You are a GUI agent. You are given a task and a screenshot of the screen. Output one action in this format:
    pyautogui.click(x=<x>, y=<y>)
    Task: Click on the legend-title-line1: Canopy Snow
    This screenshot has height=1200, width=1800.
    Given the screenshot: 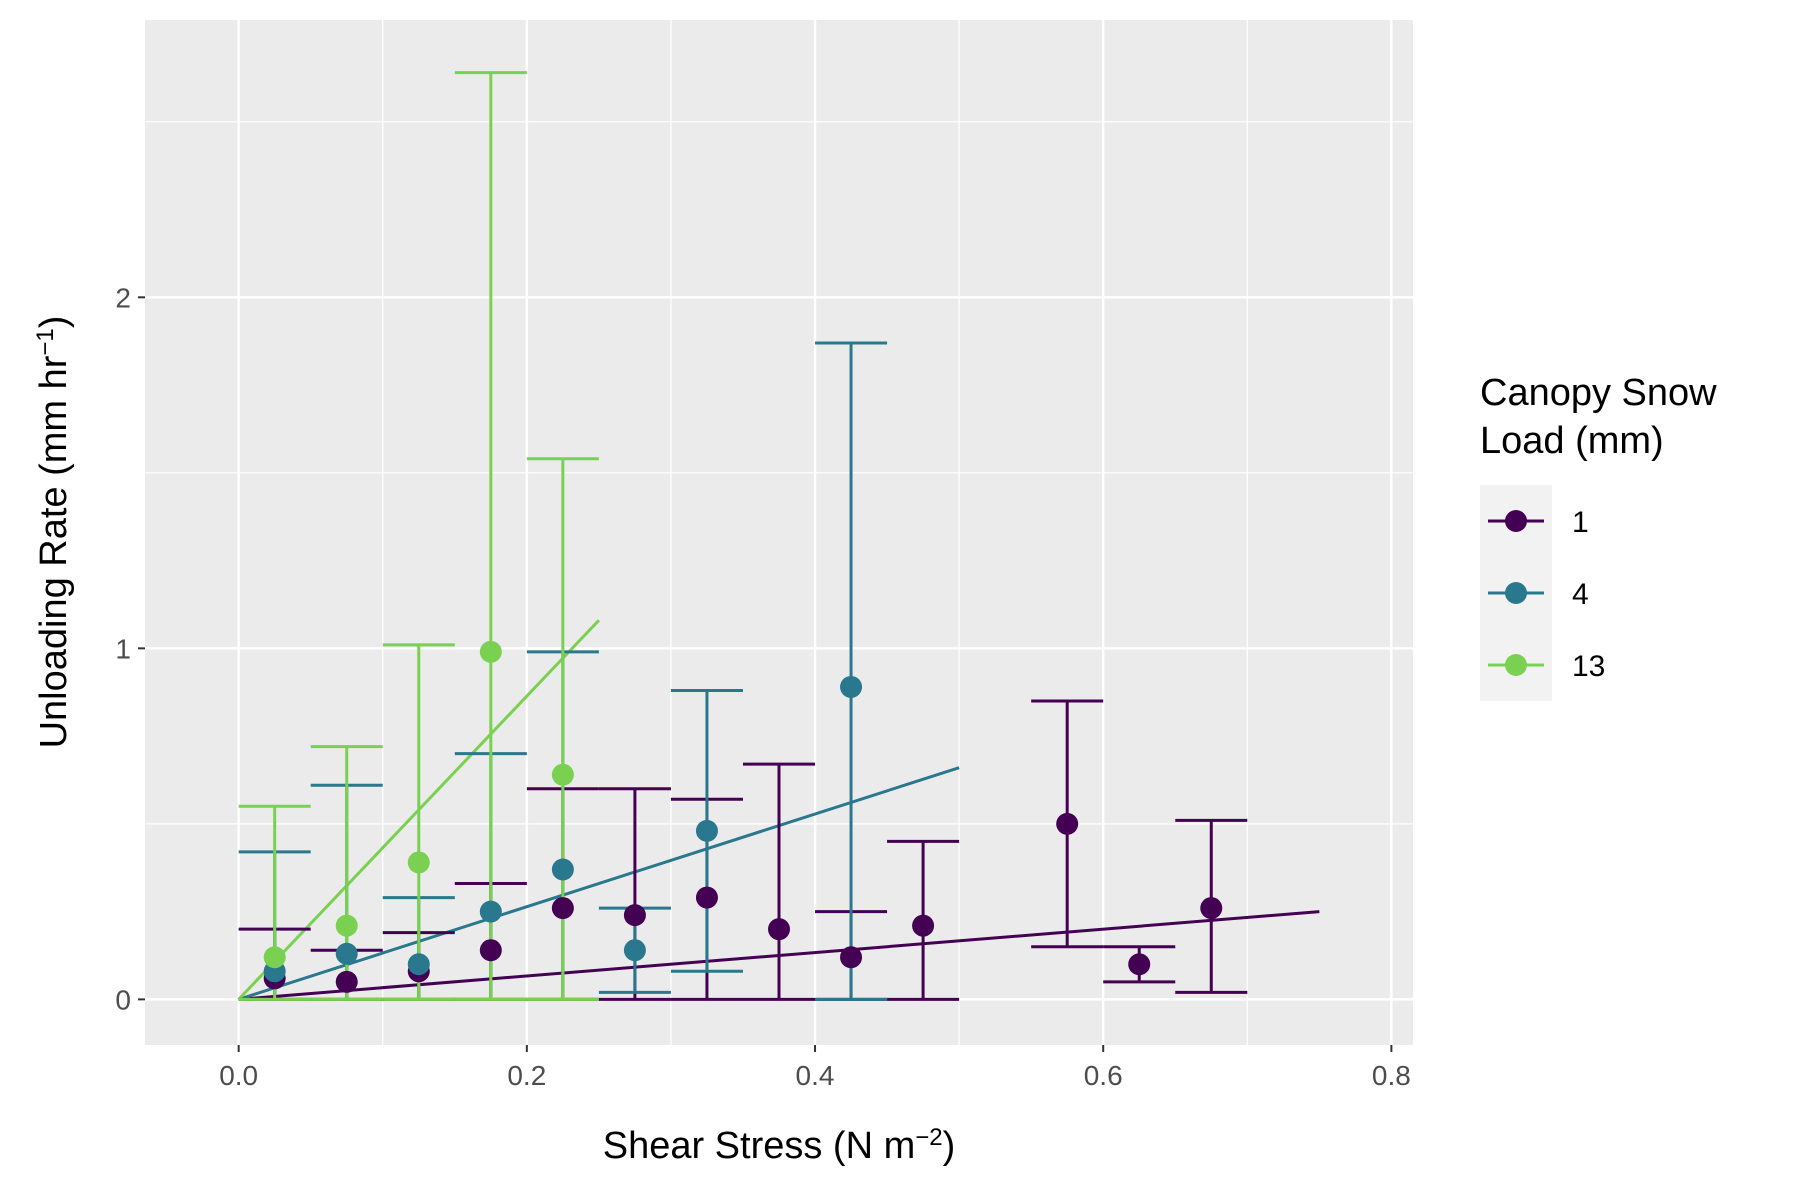 What is the action you would take?
    pyautogui.click(x=1598, y=393)
    